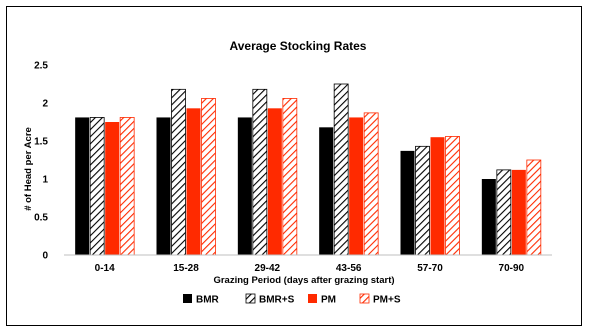 This screenshot has height=334, width=590. Describe the element at coordinates (41, 161) in the screenshot. I see `y-axis-ticks: 0 0.5 1 1.5 2 2.5` at that location.